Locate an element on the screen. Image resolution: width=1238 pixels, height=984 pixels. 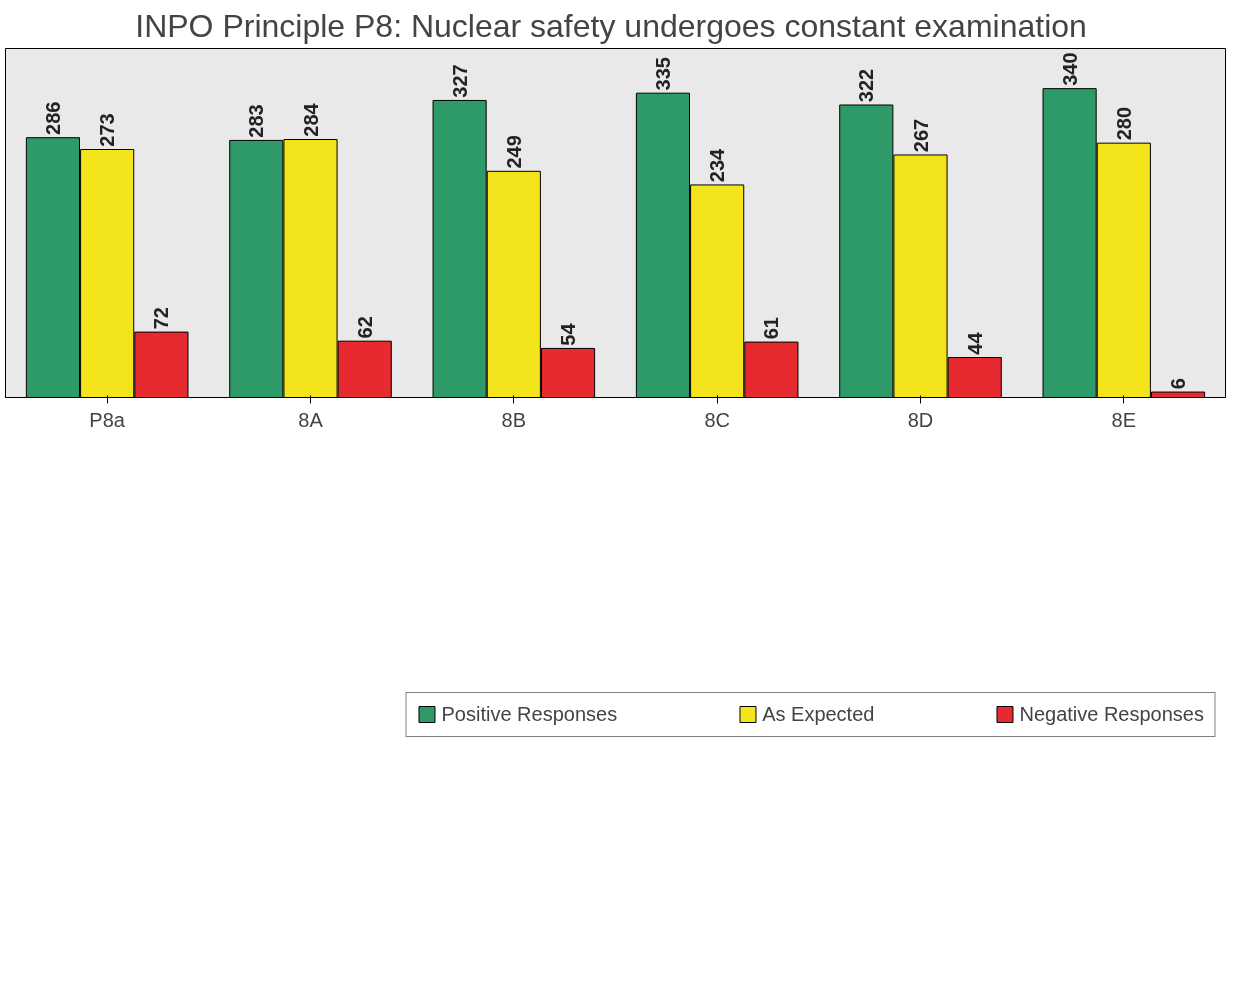
data-label: 340 is located at coordinates (1069, 69).